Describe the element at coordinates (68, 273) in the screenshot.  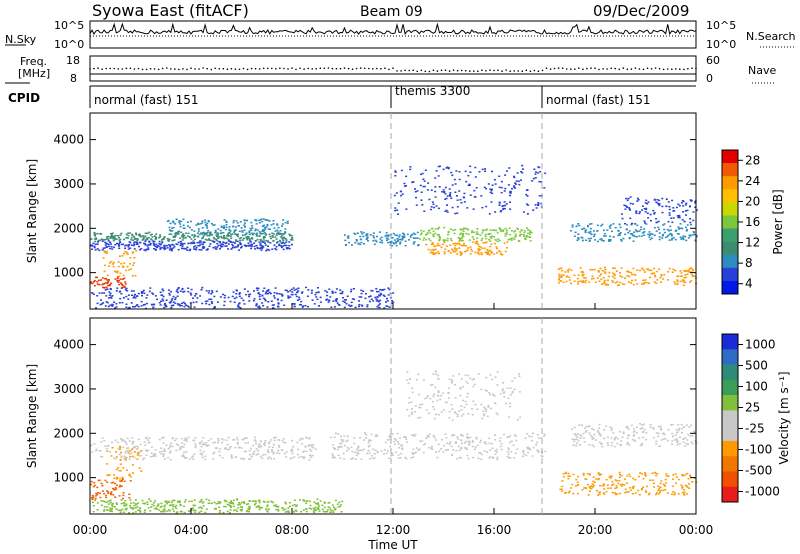
I see `y-tick-label: 1000` at that location.